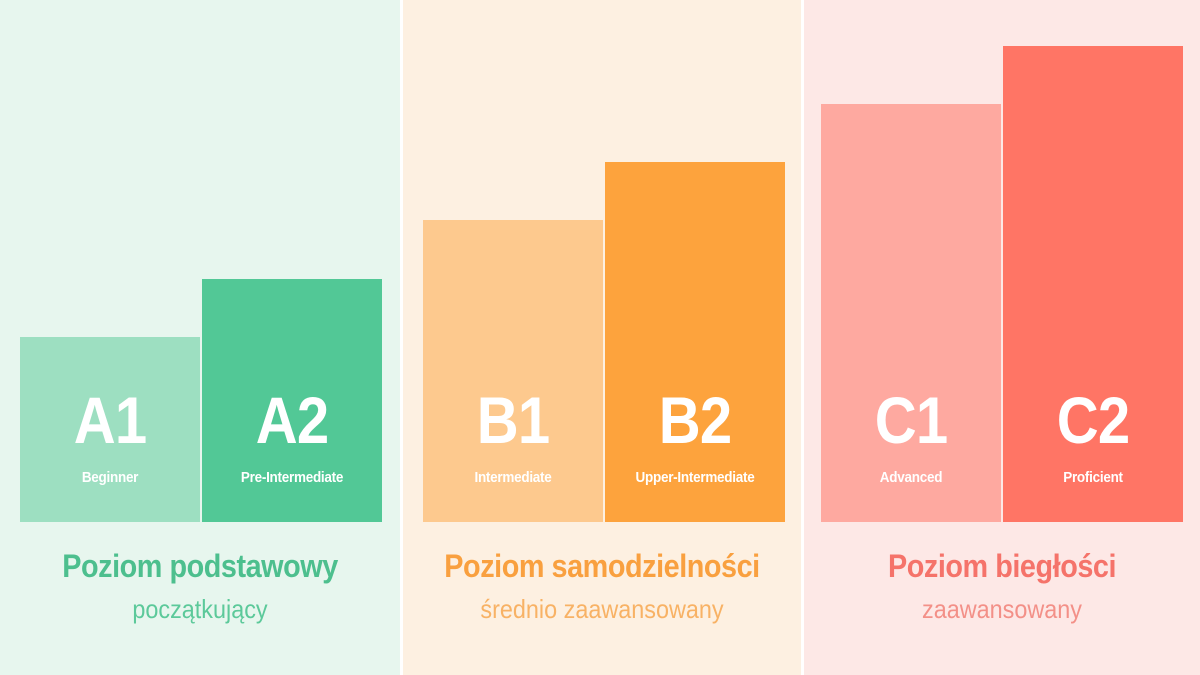 This screenshot has width=1200, height=675. What do you see at coordinates (695, 477) in the screenshot?
I see `level-name: Upper-Intermediate` at bounding box center [695, 477].